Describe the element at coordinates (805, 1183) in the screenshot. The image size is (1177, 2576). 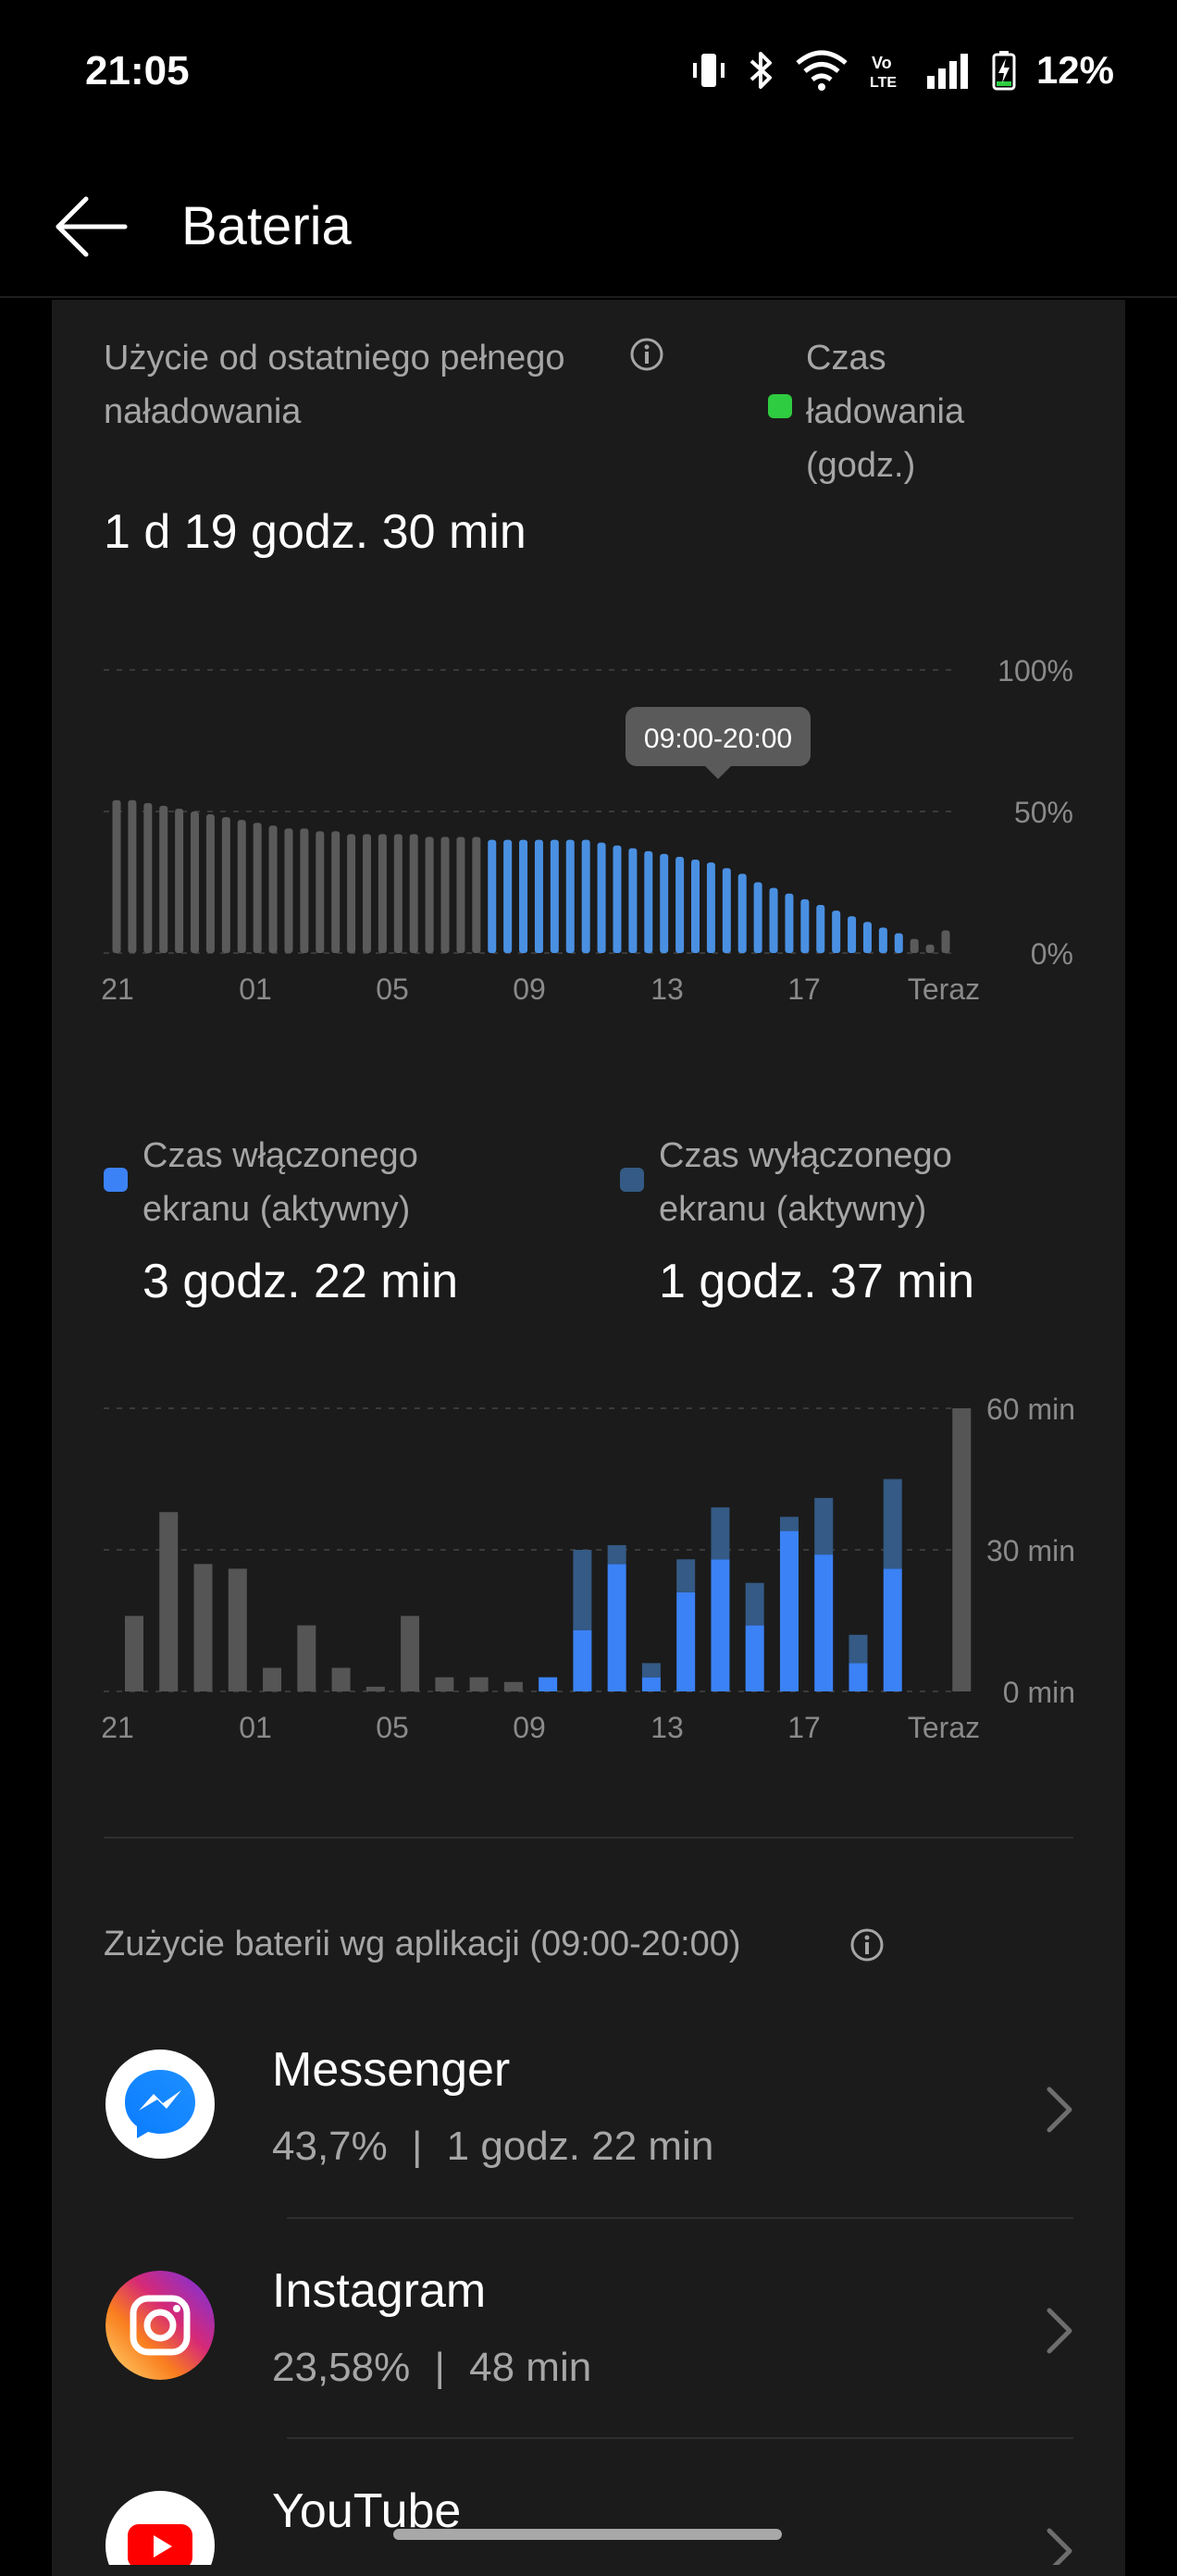
I see `screen-off-label: Czas wyłączonego ekranu (aktywny)` at that location.